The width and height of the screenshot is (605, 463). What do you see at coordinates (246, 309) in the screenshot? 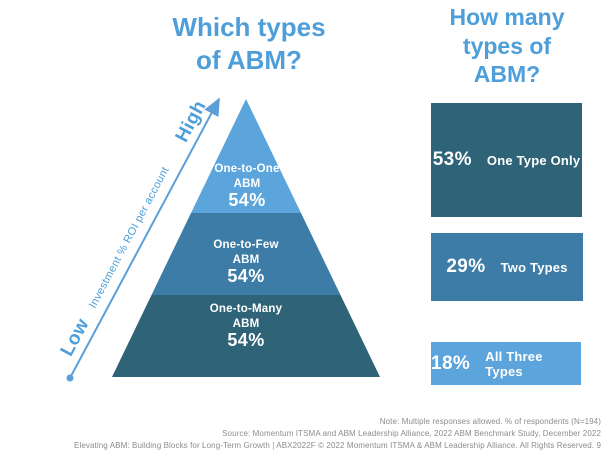
I see `tier3-label-line1: One-to-Many` at bounding box center [246, 309].